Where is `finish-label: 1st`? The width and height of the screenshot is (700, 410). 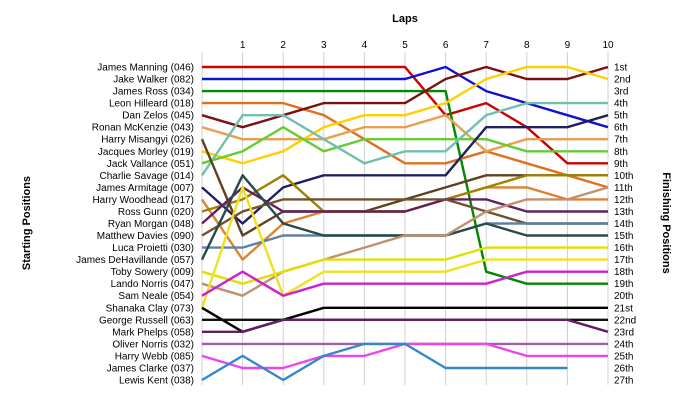 finish-label: 1st is located at coordinates (621, 68).